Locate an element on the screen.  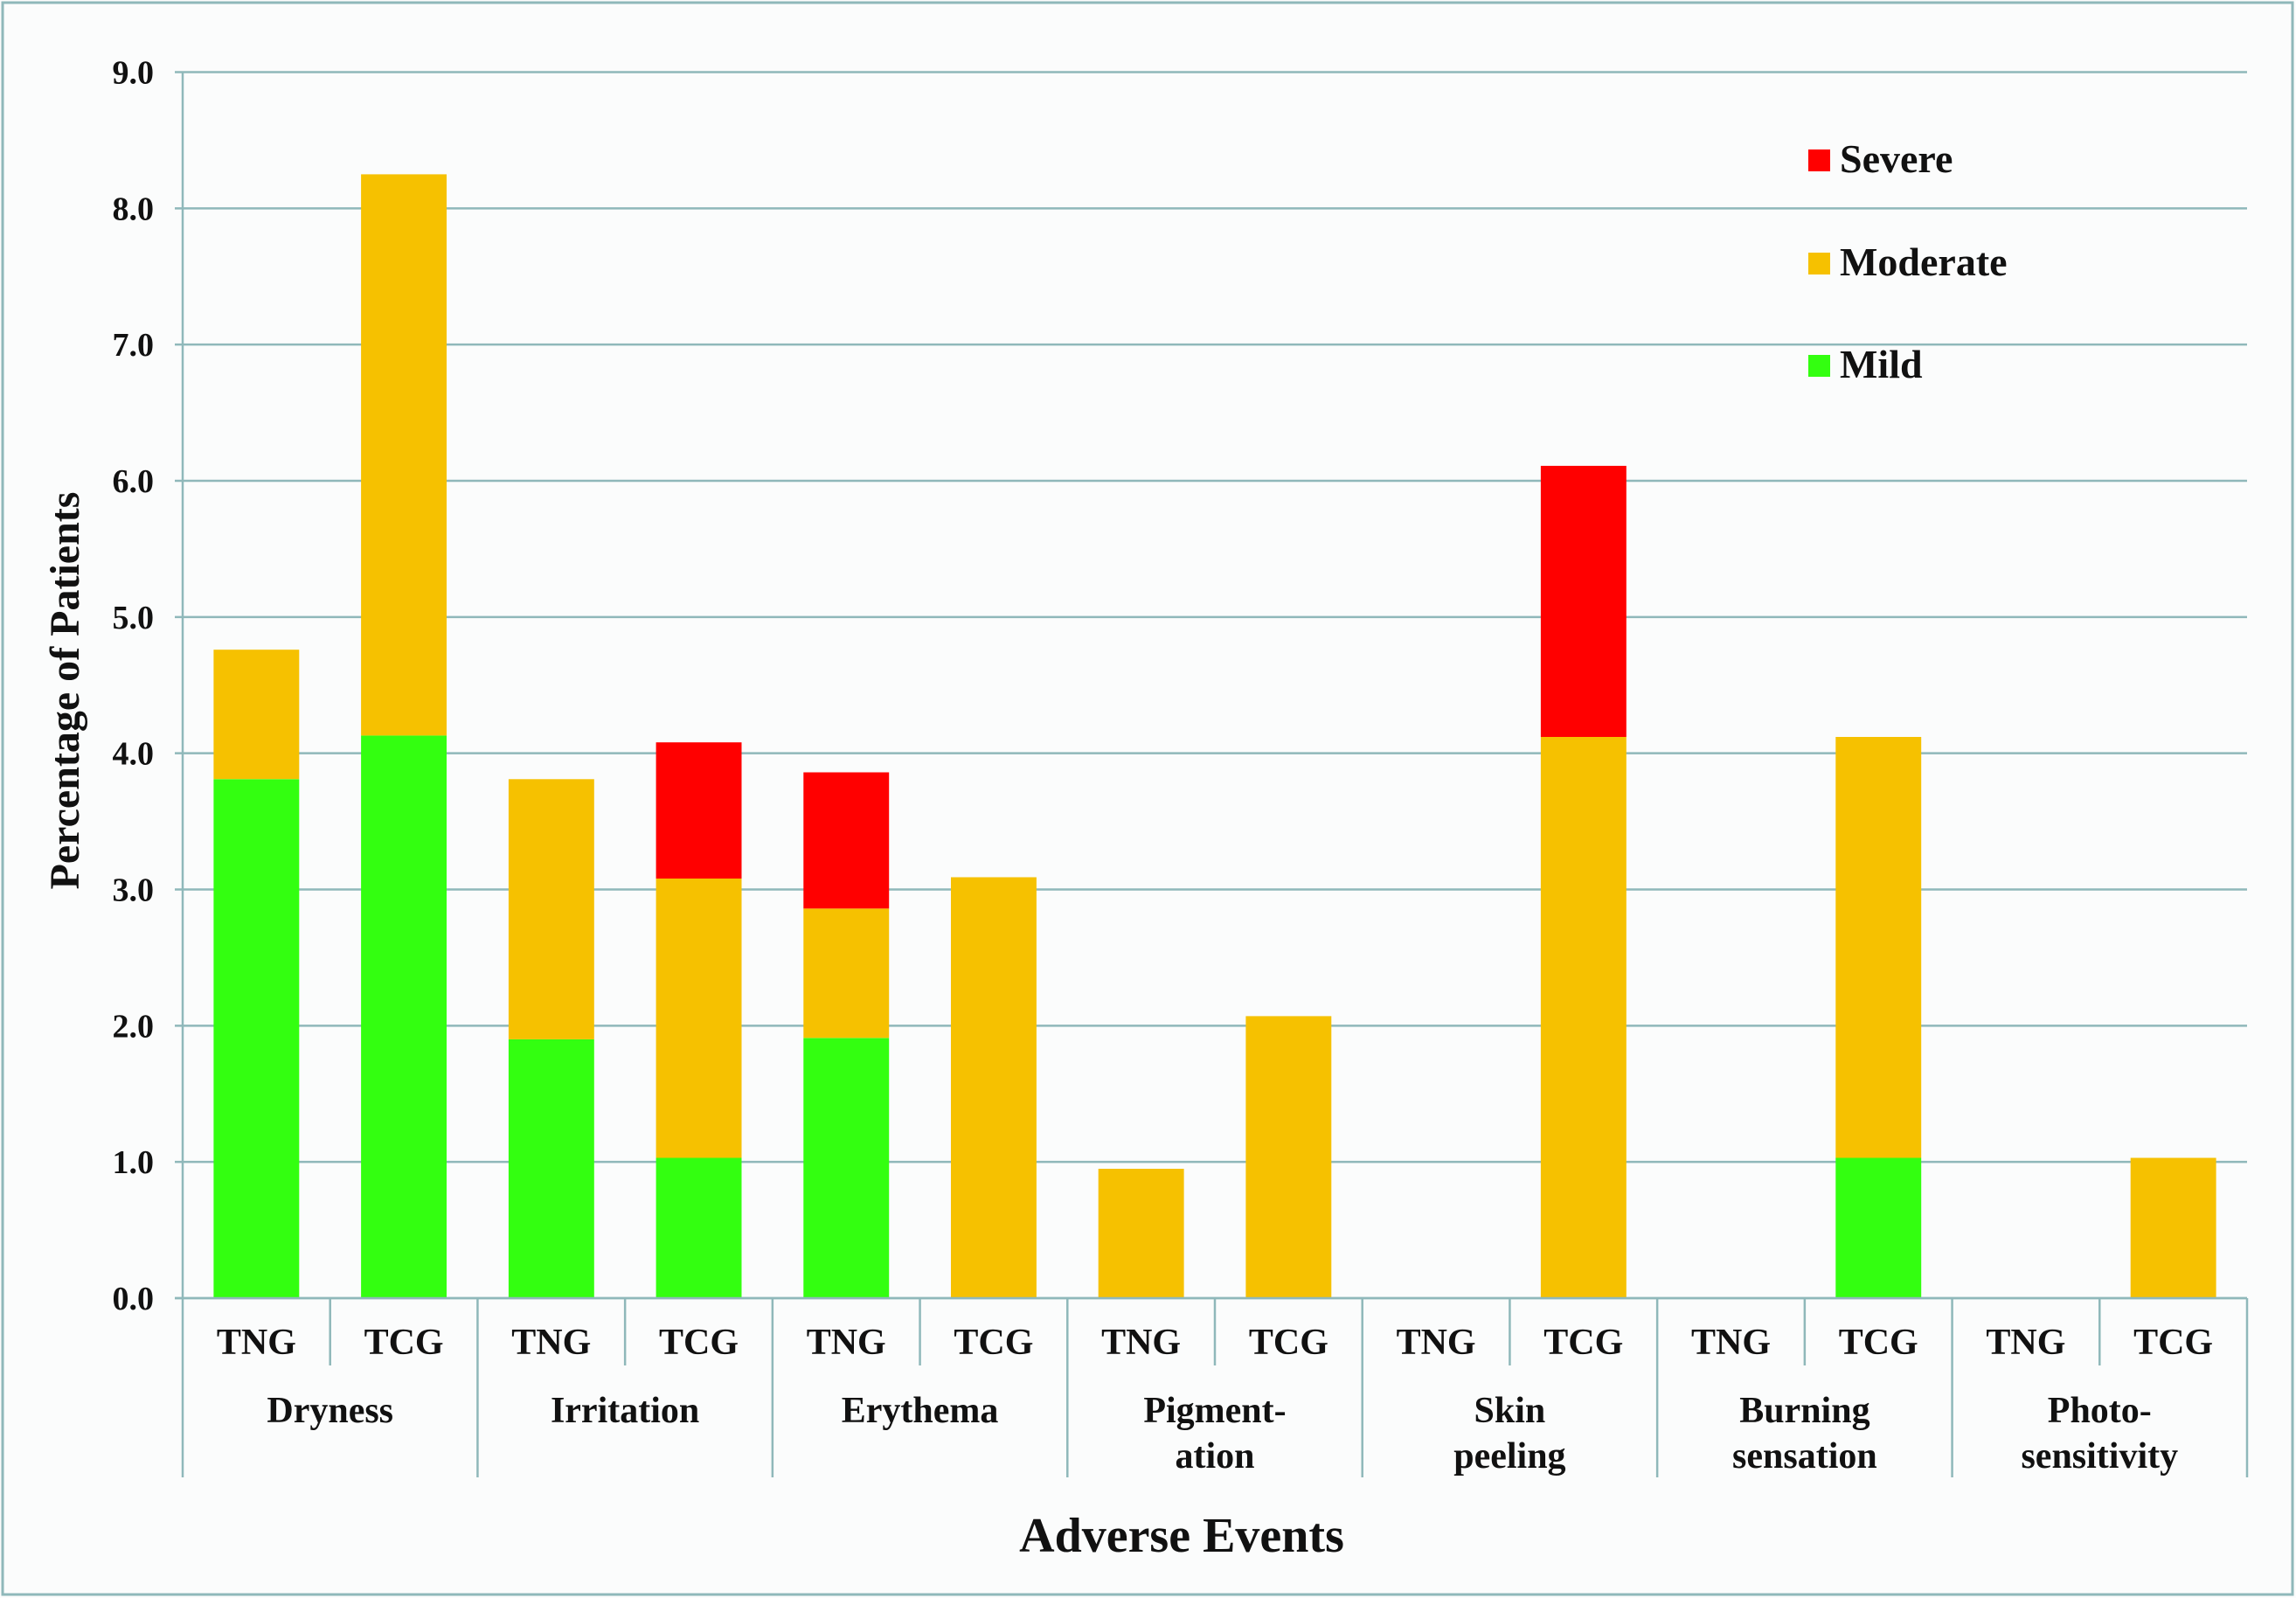
bar-segment-erythema-tng-severe is located at coordinates (846, 840).